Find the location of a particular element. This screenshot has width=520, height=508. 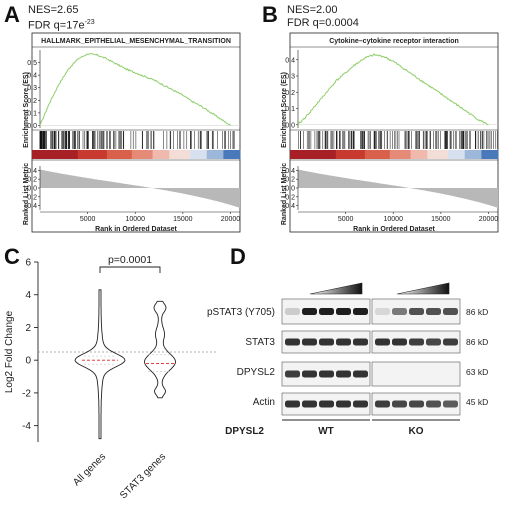

violin-y-ticks: 6 4 2 0 -2 -4 is located at coordinates (30, 345).